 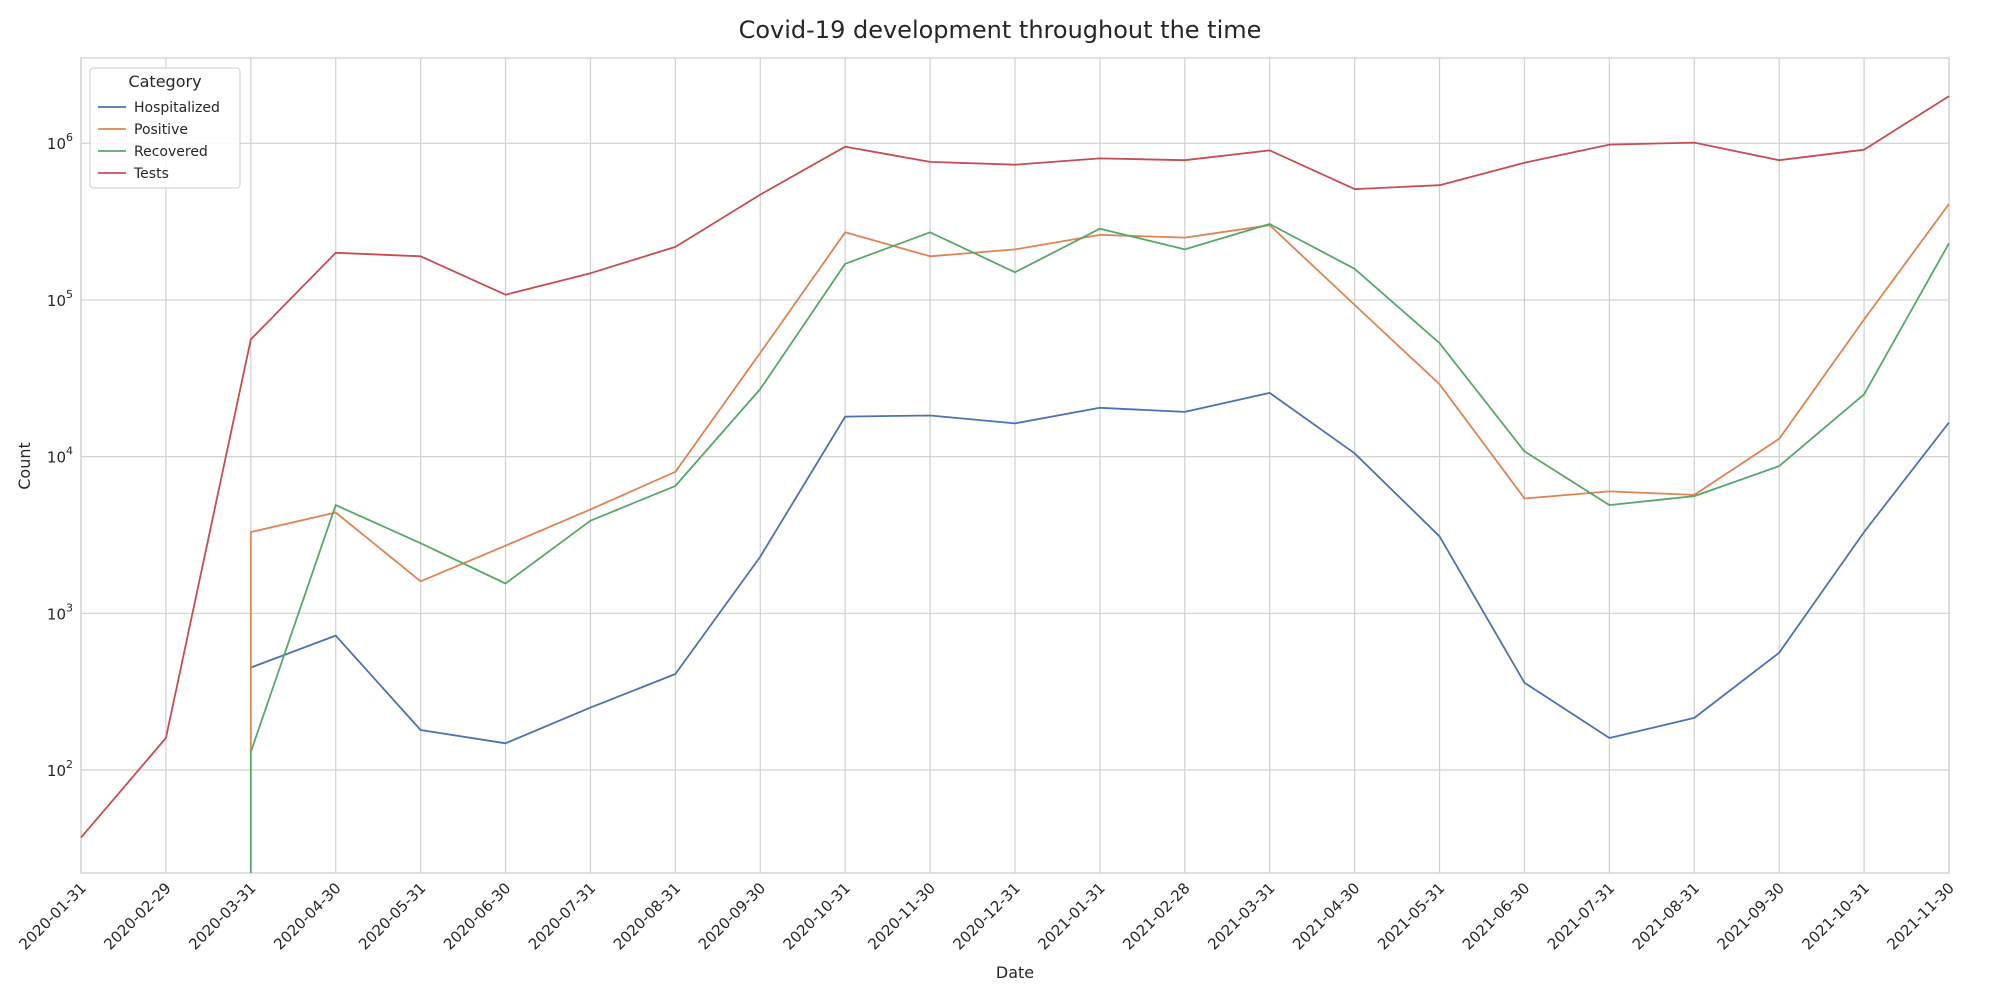 What do you see at coordinates (69, 764) in the screenshot?
I see `y-tick-exponent: 2` at bounding box center [69, 764].